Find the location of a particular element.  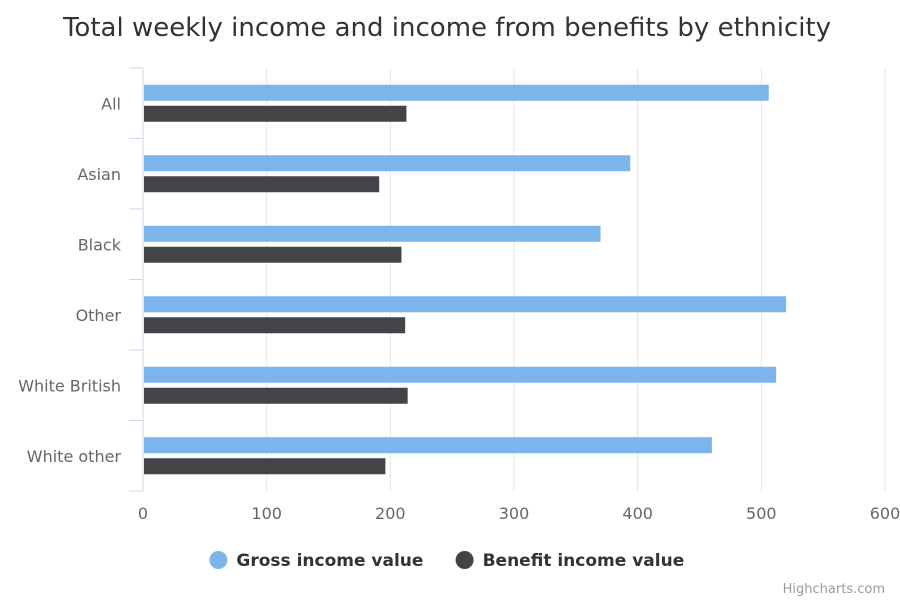

category-label: Asian is located at coordinates (99, 174).